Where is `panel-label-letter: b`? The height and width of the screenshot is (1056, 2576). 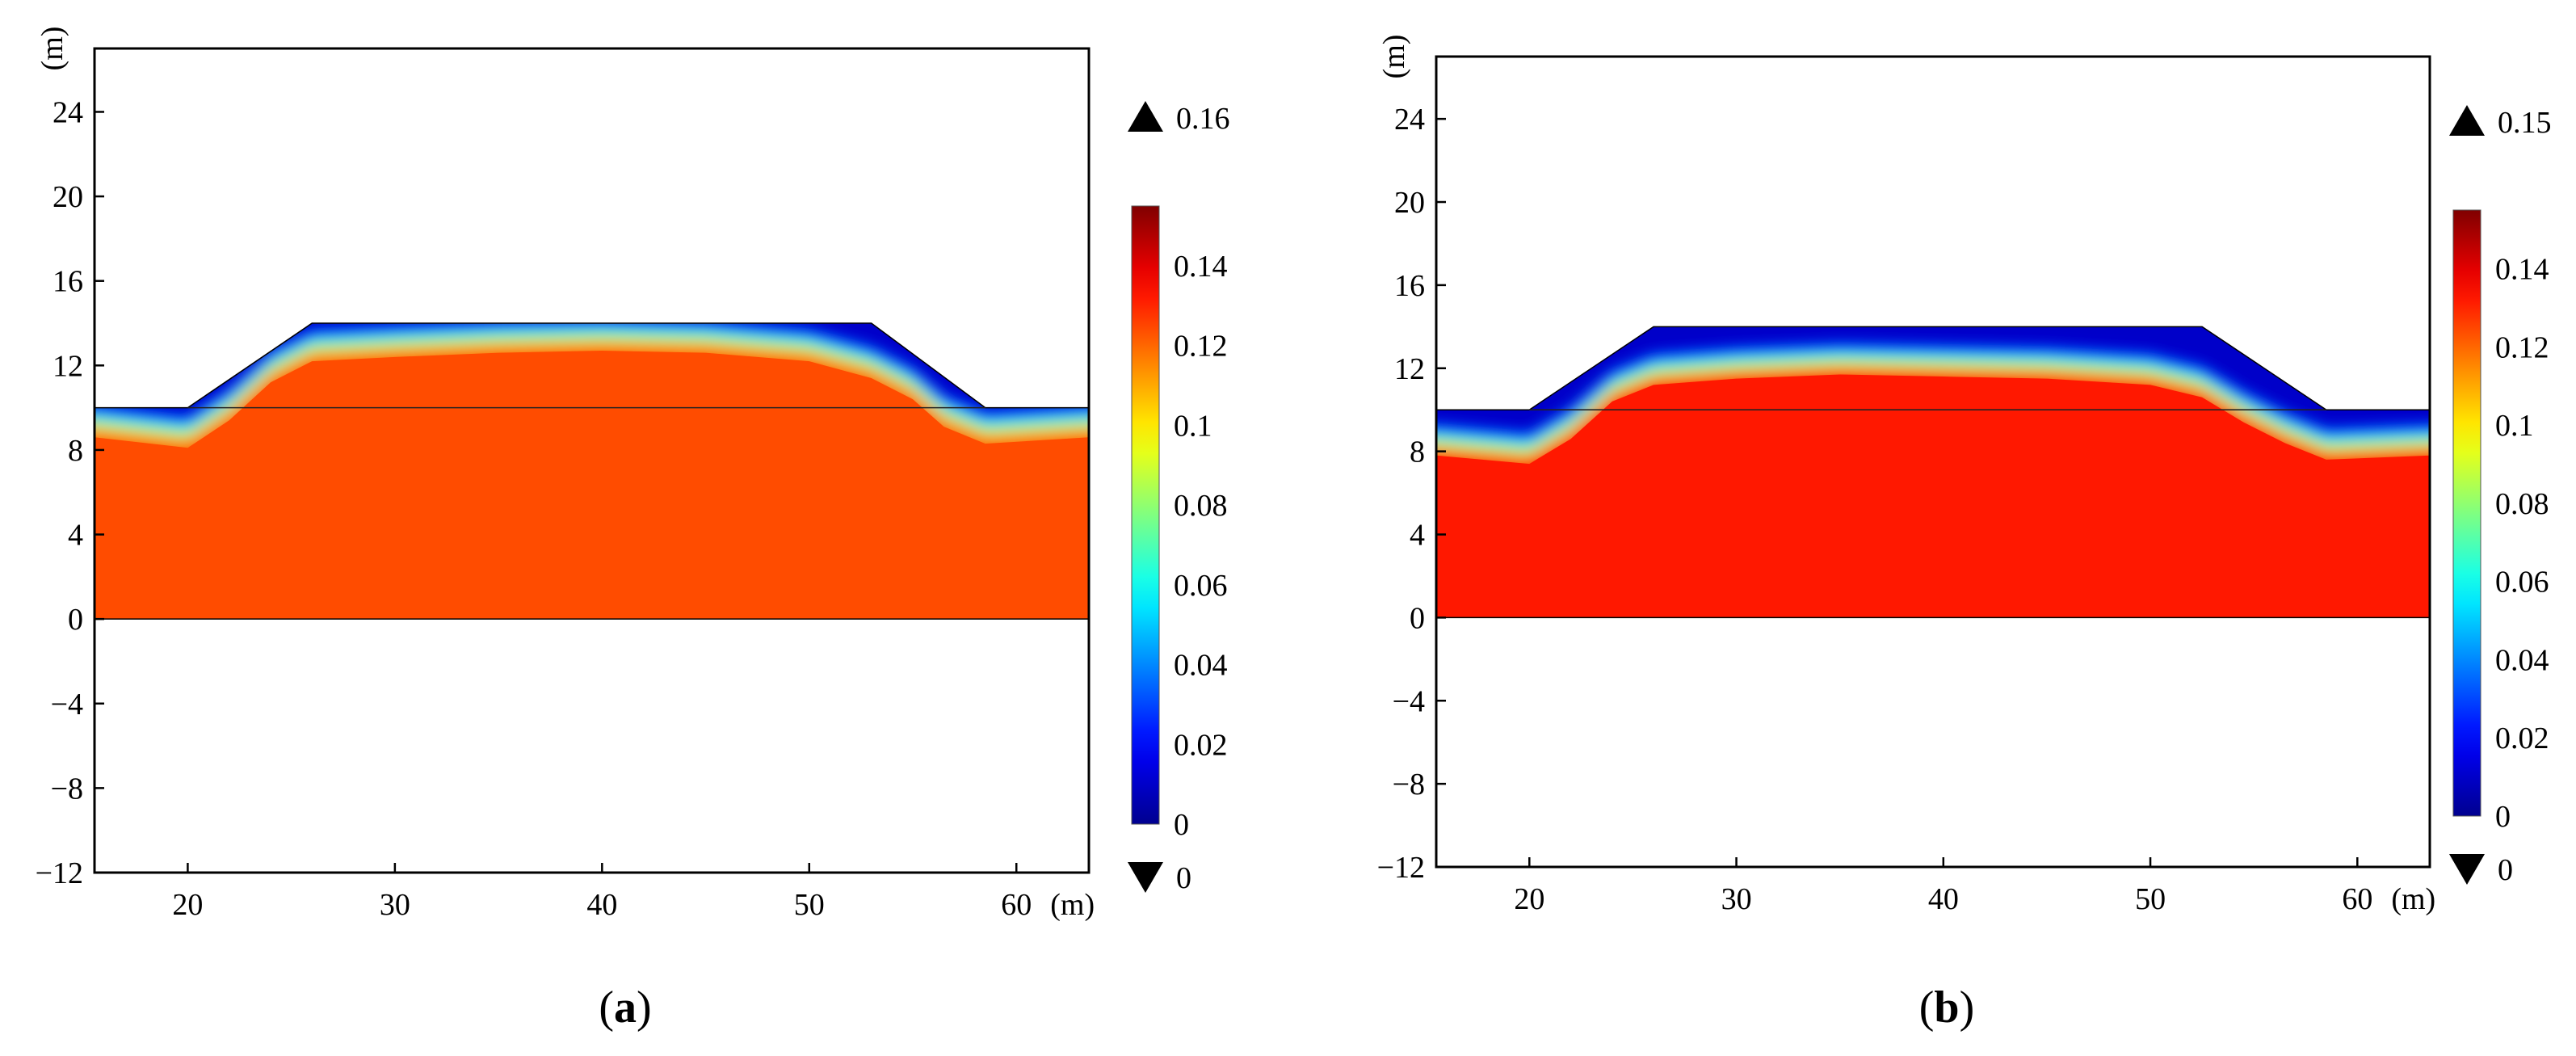 panel-label-letter: b is located at coordinates (1947, 1008).